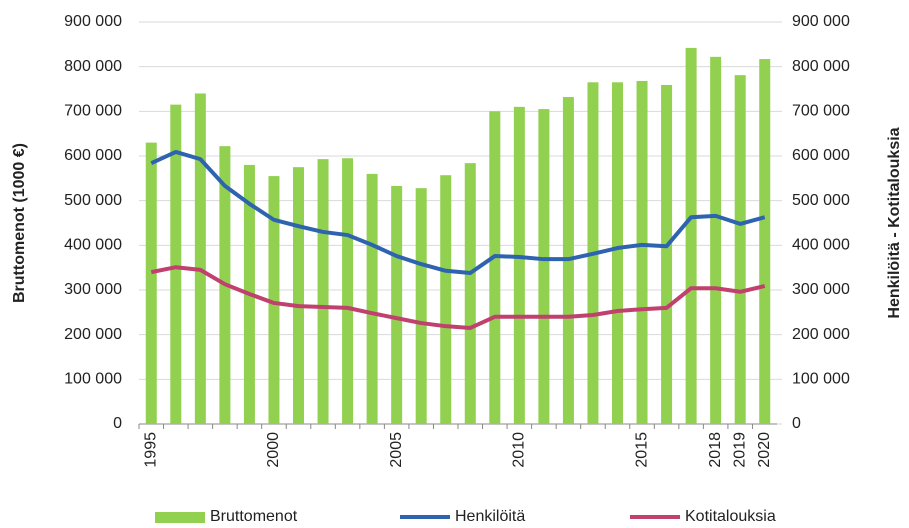 The image size is (909, 528). What do you see at coordinates (254, 516) in the screenshot?
I see `legend-label: Bruttomenot` at bounding box center [254, 516].